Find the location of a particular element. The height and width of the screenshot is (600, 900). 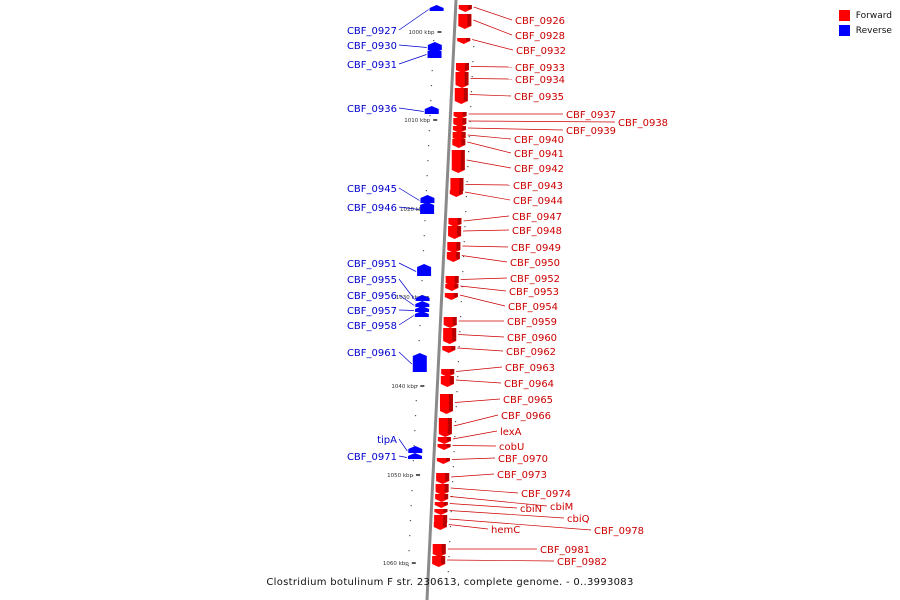

gene-label-lexa: lexA is located at coordinates (511, 432).